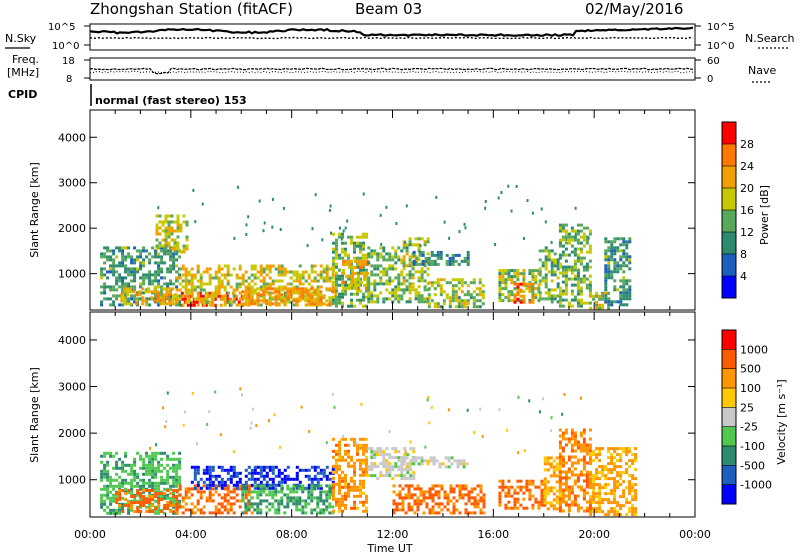 The image size is (800, 554). What do you see at coordinates (171, 100) in the screenshot?
I see `mode-label: normal (fast stereo) 153` at bounding box center [171, 100].